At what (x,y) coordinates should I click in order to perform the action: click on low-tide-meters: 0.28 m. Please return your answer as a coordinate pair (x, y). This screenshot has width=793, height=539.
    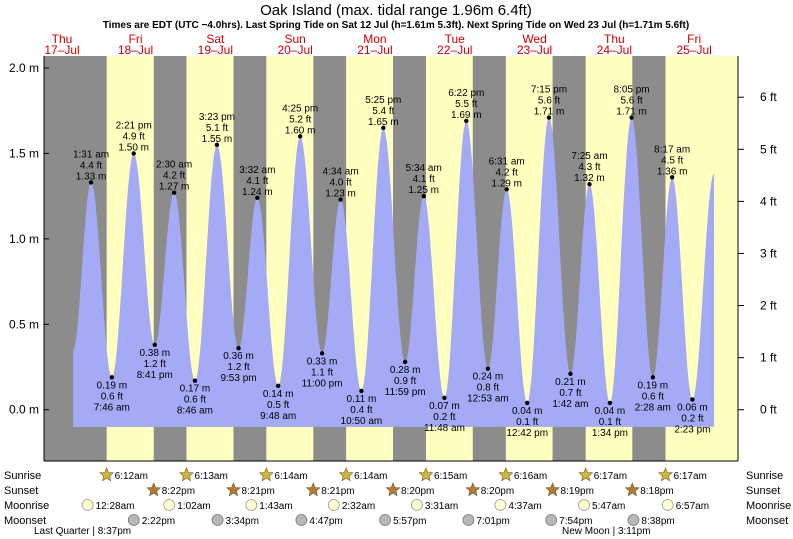
    Looking at the image, I should click on (405, 370).